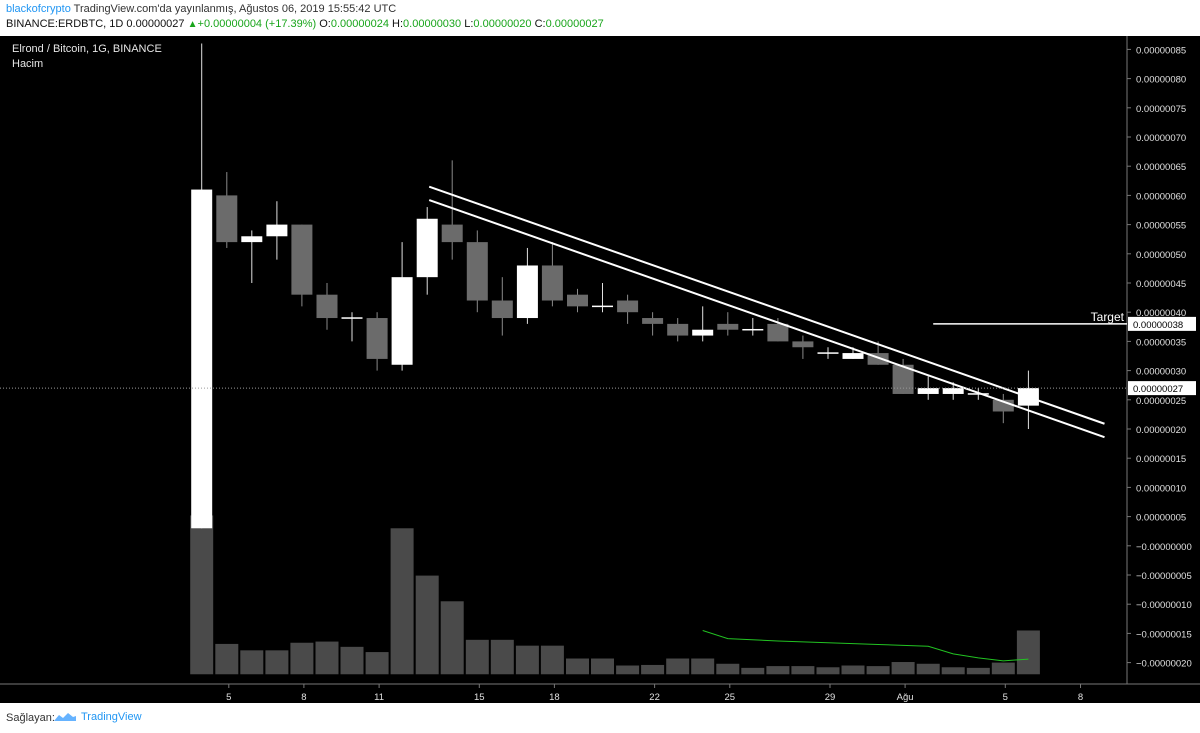 The width and height of the screenshot is (1200, 733). I want to click on last-price-tag: 0.00000027, so click(1158, 389).